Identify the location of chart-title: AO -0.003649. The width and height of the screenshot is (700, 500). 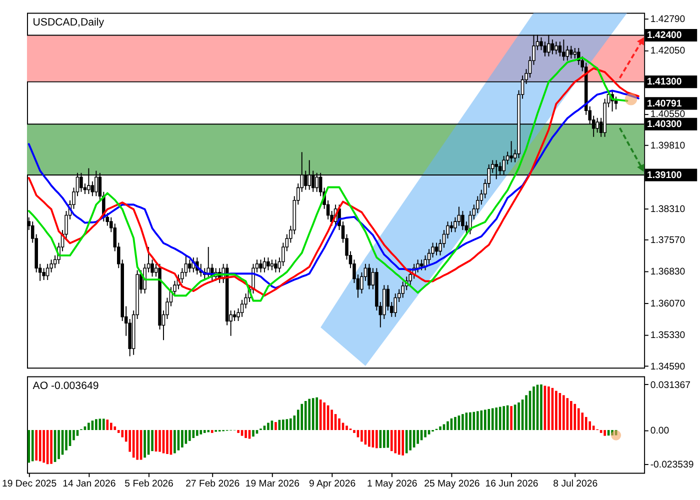
(65, 386).